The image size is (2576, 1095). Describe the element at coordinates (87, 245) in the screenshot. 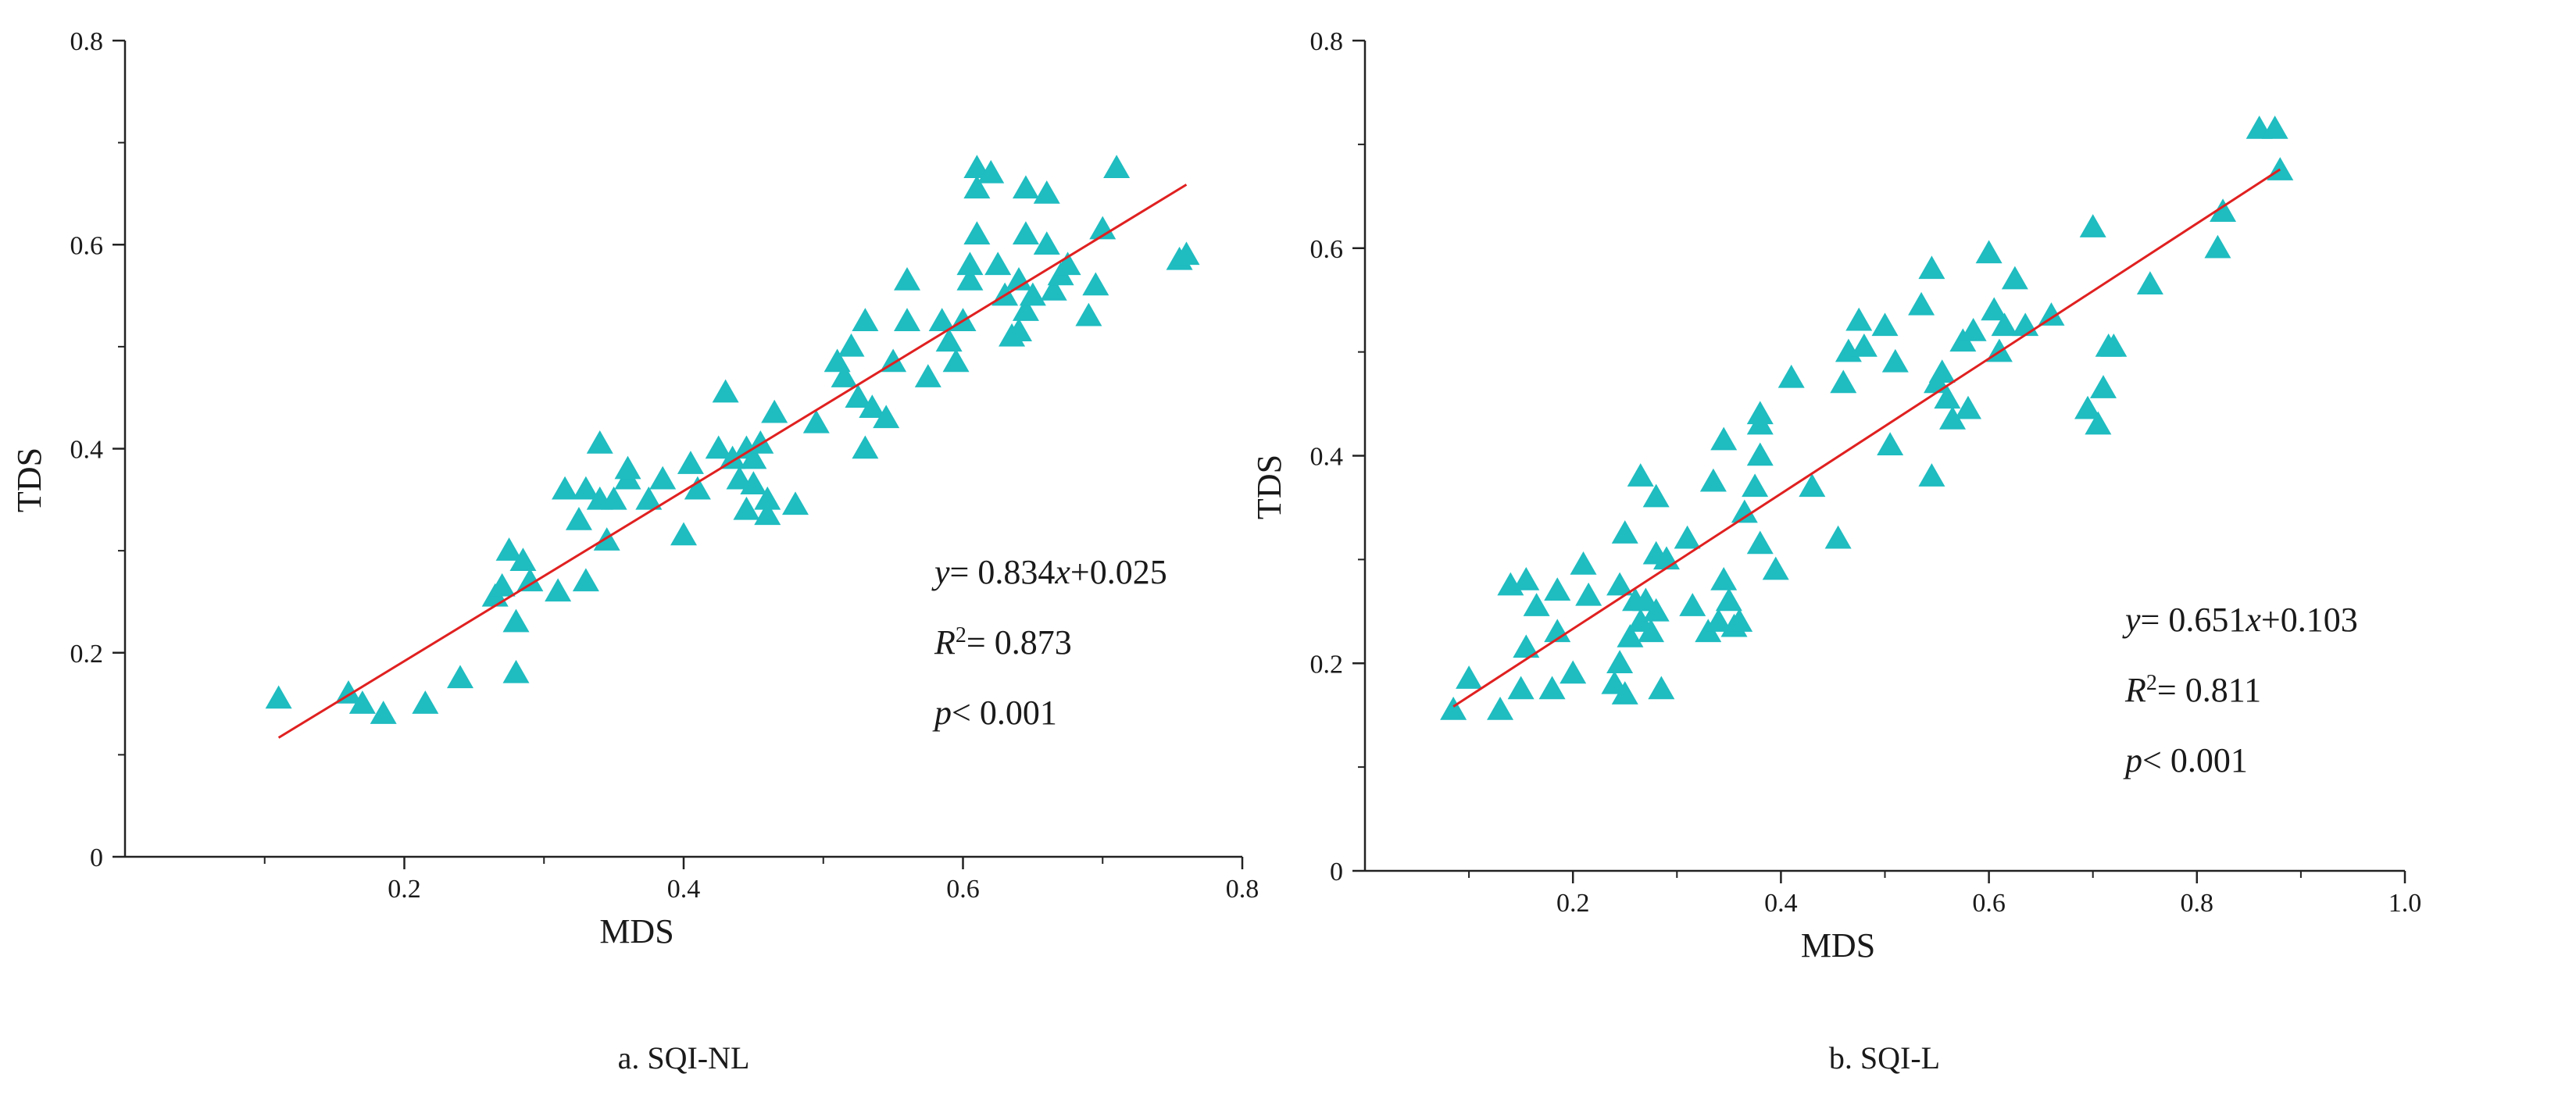

I see `panel-a-ytick-0.6: 0.6` at that location.